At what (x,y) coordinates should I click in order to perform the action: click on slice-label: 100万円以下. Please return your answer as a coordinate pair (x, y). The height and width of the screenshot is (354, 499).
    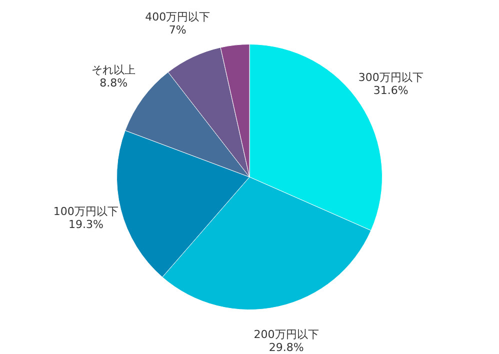
    Looking at the image, I should click on (85, 211).